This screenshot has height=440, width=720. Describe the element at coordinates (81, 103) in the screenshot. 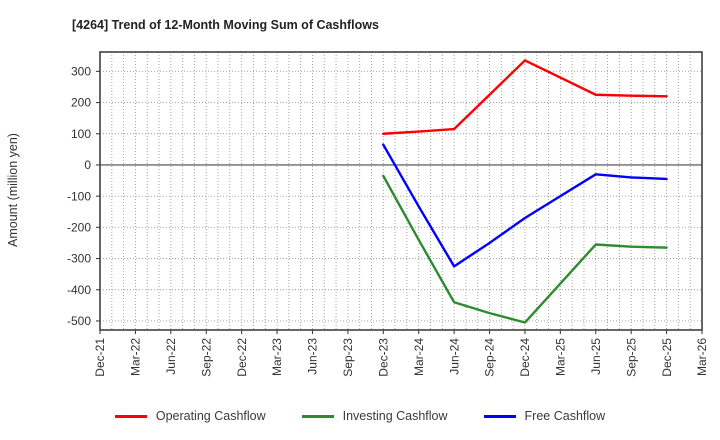

I see `y-tick-label: 200` at that location.